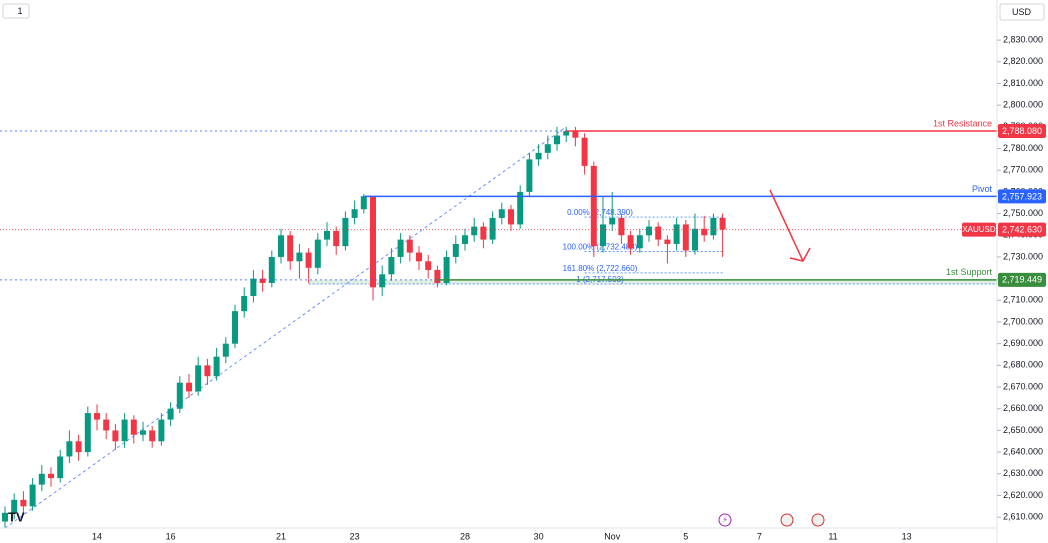 This screenshot has width=1048, height=543. Describe the element at coordinates (1023, 148) in the screenshot. I see `y-tick-label: 2,780.000` at that location.